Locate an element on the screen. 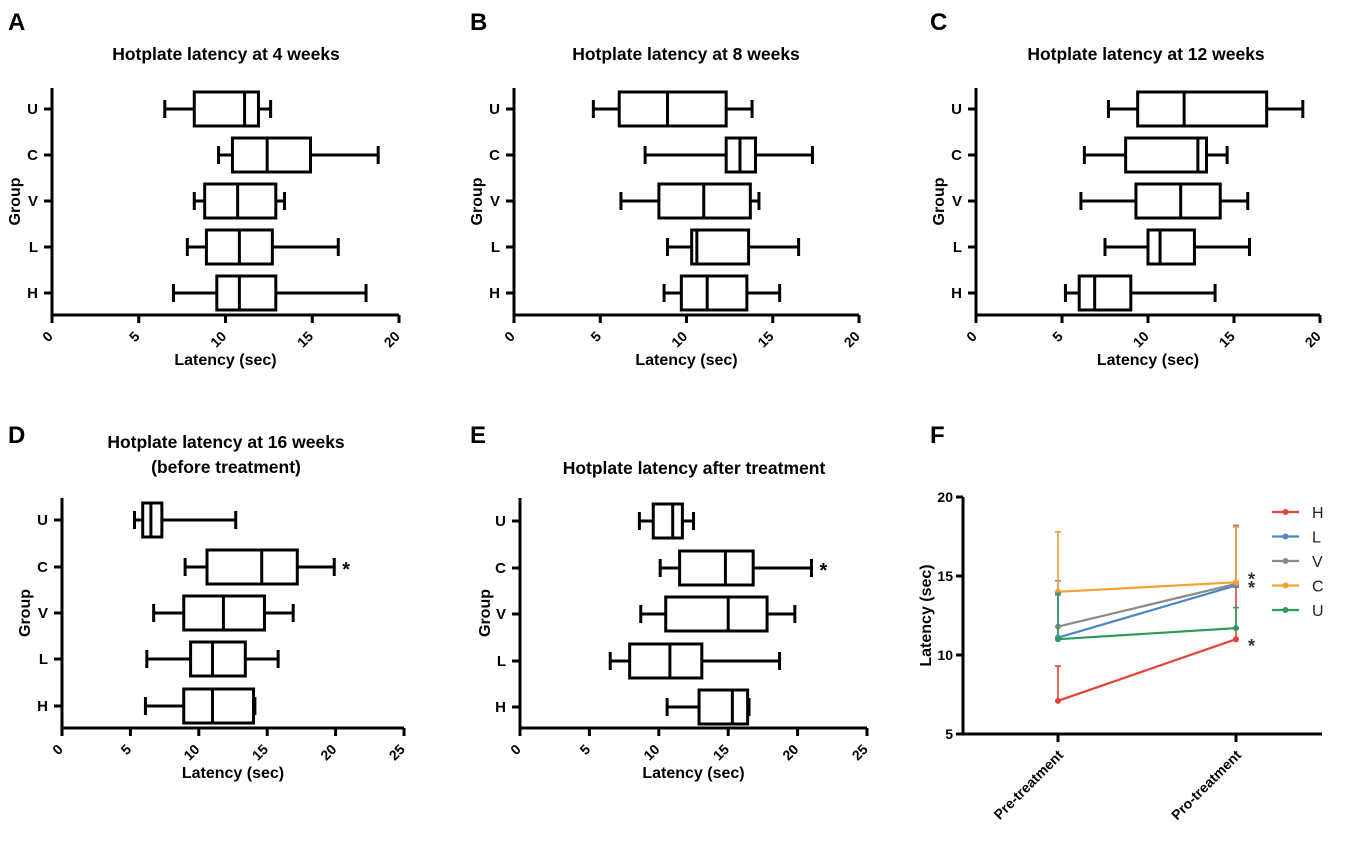 The image size is (1370, 844). x-tick-label: Pro-treatment is located at coordinates (1206, 785).